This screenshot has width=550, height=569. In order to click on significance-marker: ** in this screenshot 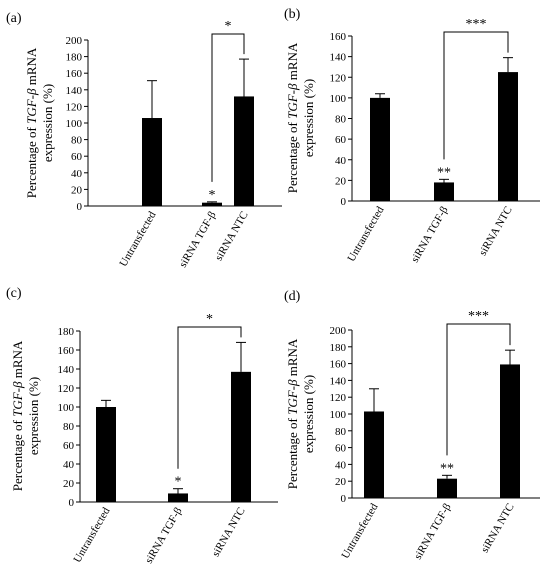, I will do `click(447, 468)`.